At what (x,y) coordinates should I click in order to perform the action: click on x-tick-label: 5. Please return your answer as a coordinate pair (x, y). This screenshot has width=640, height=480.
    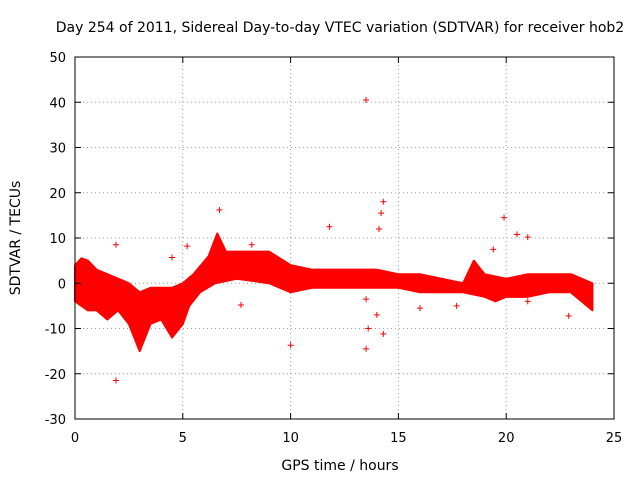
    Looking at the image, I should click on (183, 438).